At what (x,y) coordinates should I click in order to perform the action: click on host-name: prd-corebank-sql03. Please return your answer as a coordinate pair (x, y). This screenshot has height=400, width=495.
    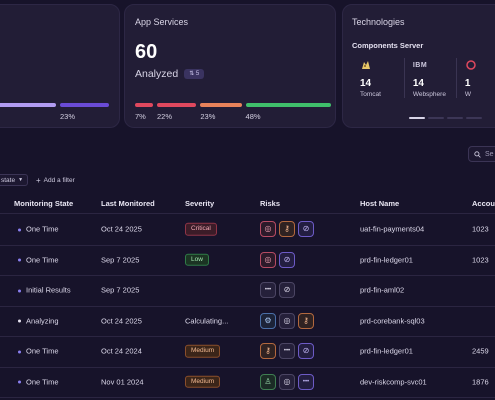
    Looking at the image, I should click on (392, 320).